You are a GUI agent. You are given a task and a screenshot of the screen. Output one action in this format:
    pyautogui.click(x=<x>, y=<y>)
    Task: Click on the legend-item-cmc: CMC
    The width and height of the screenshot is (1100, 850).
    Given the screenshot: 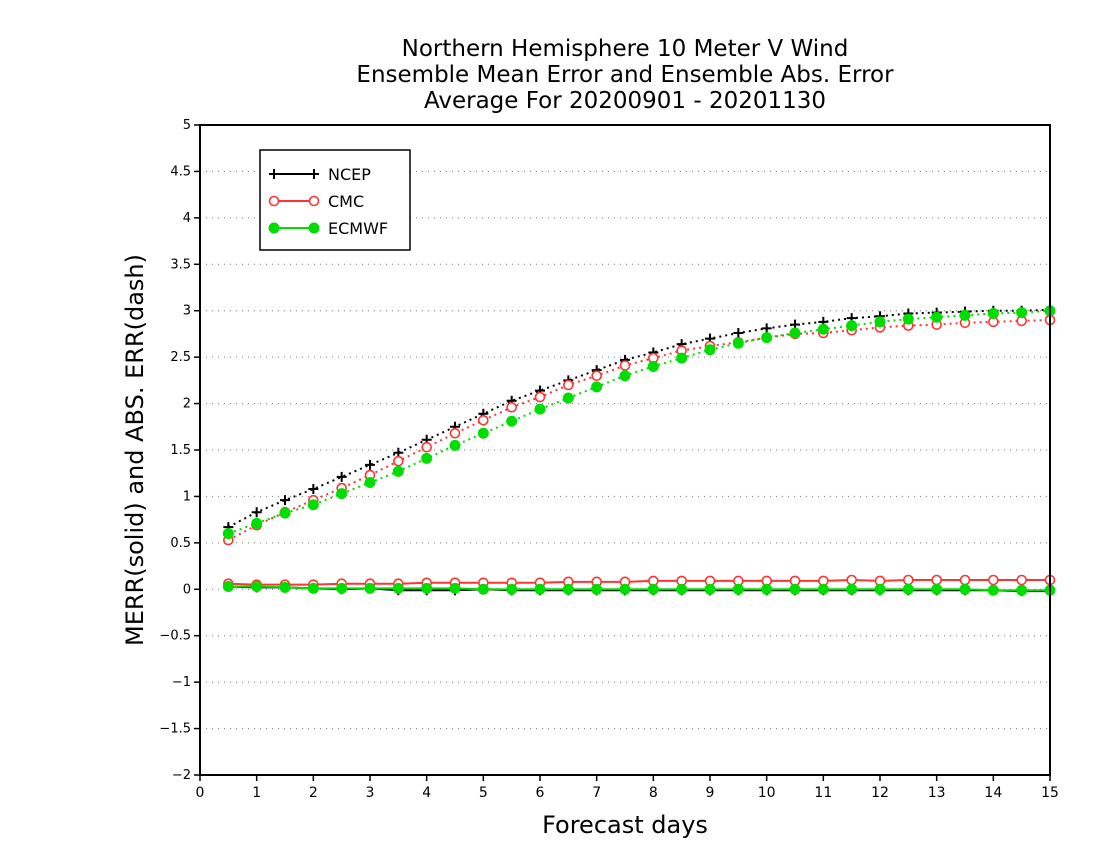 What is the action you would take?
    pyautogui.click(x=316, y=201)
    